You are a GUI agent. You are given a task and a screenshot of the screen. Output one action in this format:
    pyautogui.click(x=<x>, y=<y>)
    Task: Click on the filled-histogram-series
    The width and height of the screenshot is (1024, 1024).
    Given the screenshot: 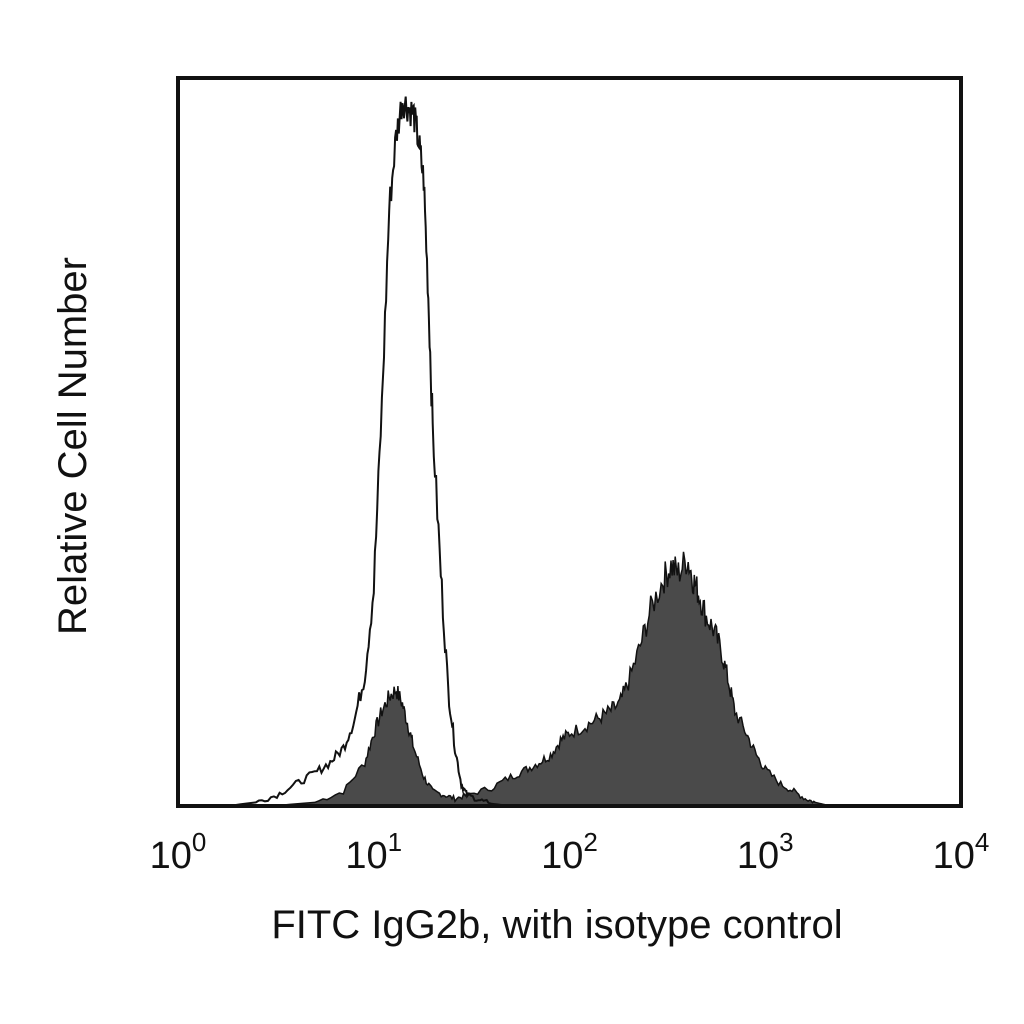 What is the action you would take?
    pyautogui.click(x=552, y=679)
    